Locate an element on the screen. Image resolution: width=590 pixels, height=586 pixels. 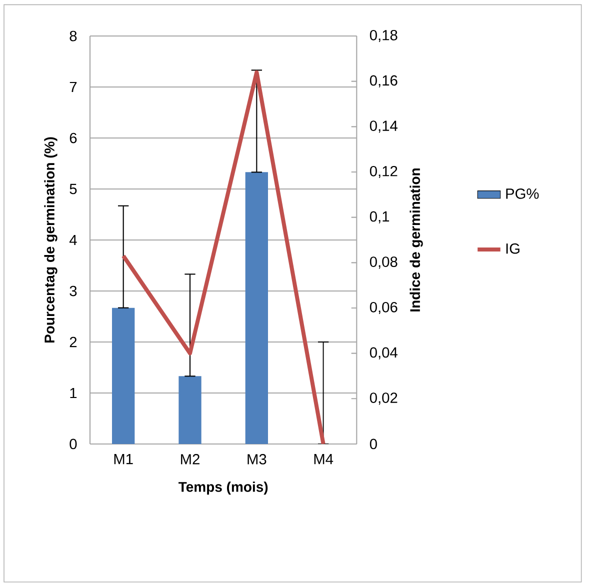
y-axis-title: Pourcentag de germination (%) is located at coordinates (51, 240).